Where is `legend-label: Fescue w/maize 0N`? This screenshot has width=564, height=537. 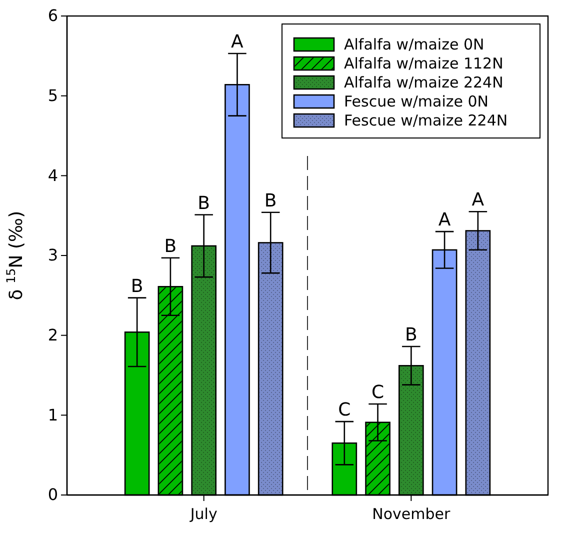
legend-label: Fescue w/maize 0N is located at coordinates (416, 101).